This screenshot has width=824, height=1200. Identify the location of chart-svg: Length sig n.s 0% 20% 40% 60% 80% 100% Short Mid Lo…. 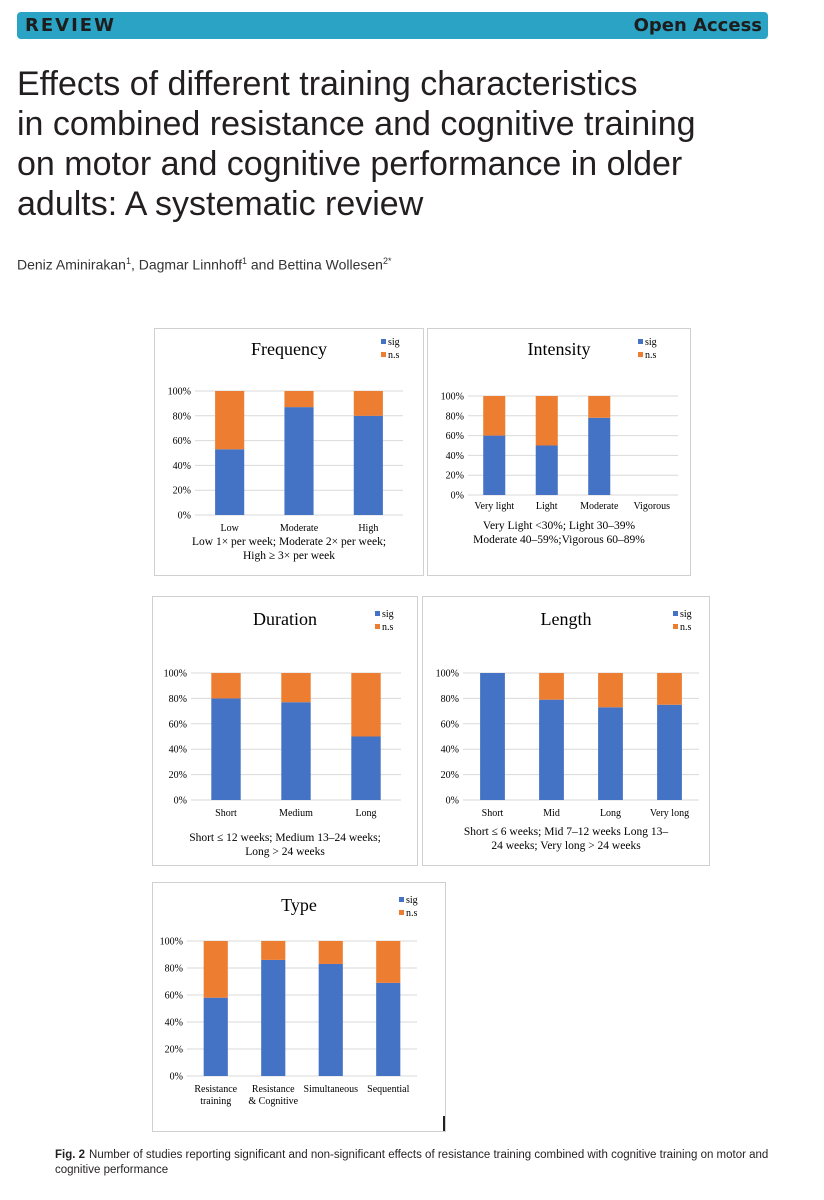
(567, 730).